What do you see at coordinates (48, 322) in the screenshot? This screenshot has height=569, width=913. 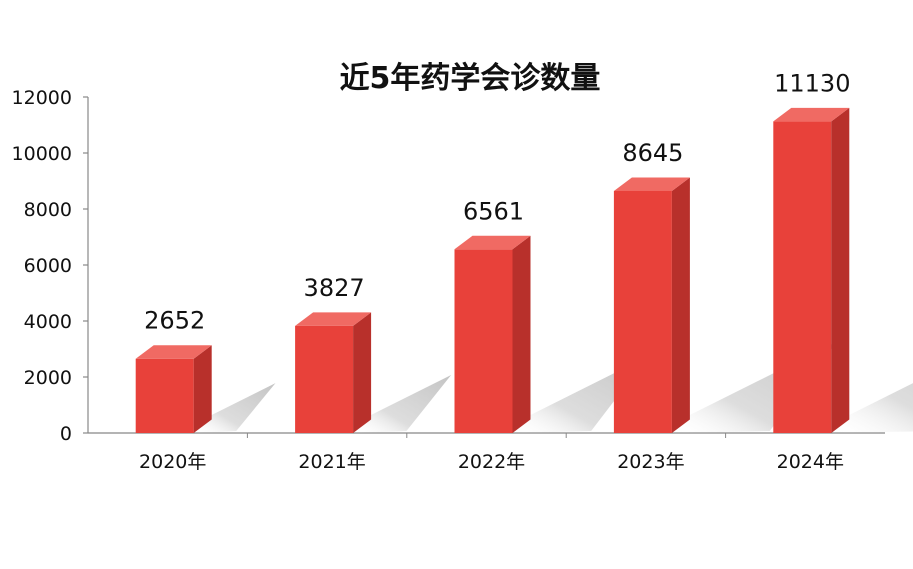 I see `y-tick-label: 4000` at bounding box center [48, 322].